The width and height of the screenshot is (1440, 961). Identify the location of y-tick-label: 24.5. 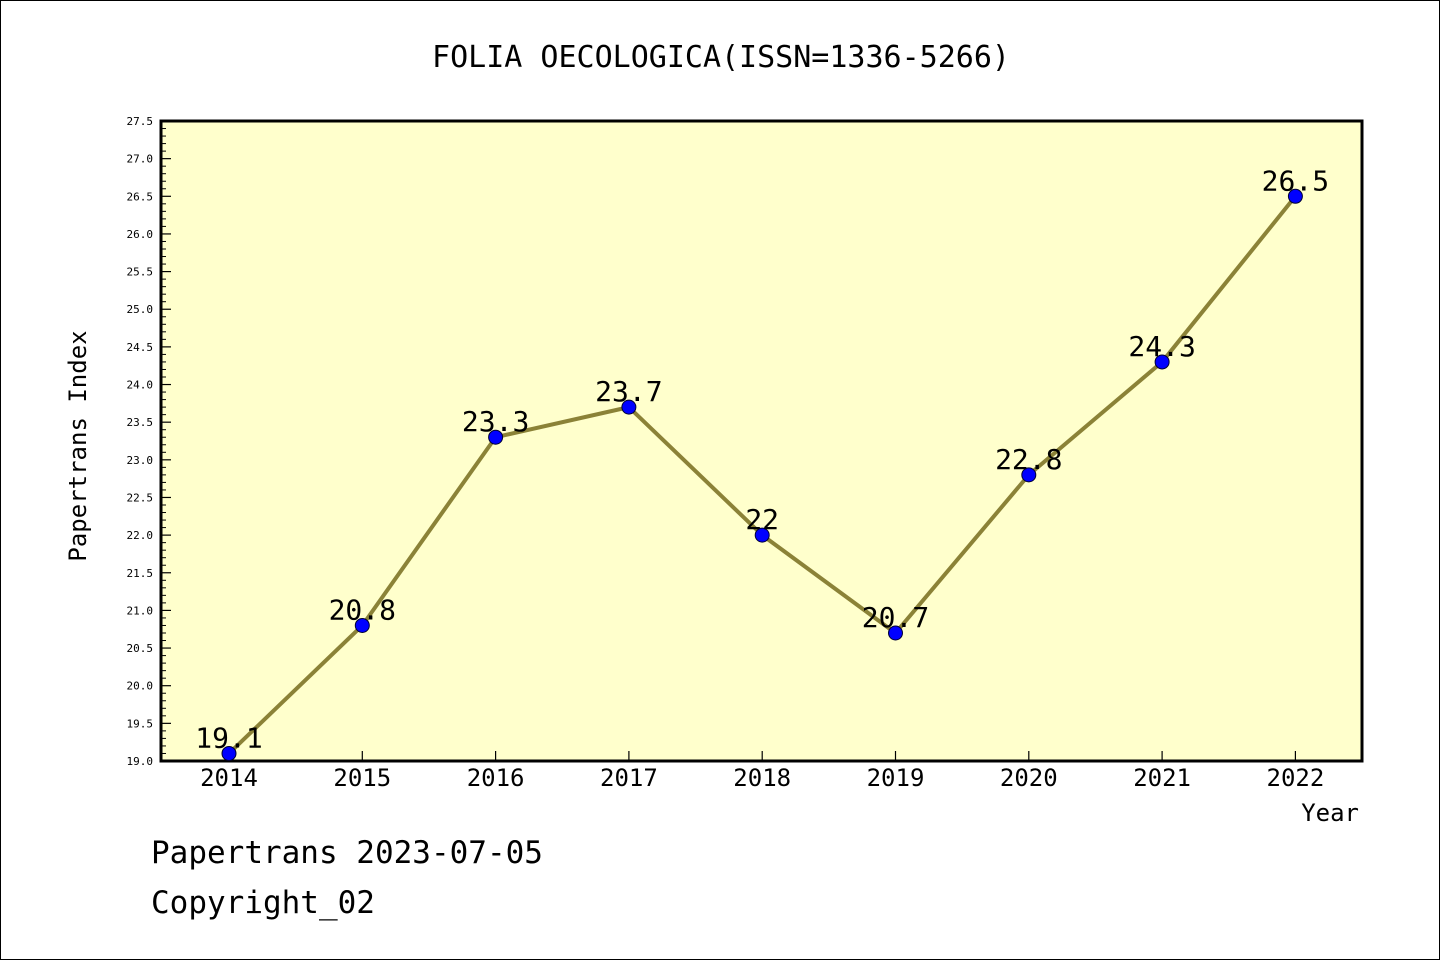
(140, 347).